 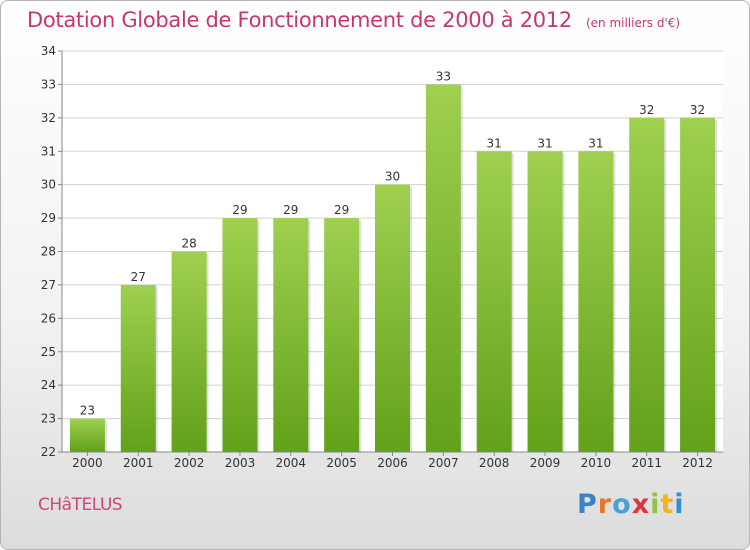 What do you see at coordinates (48, 218) in the screenshot?
I see `y-tick-label: 29` at bounding box center [48, 218].